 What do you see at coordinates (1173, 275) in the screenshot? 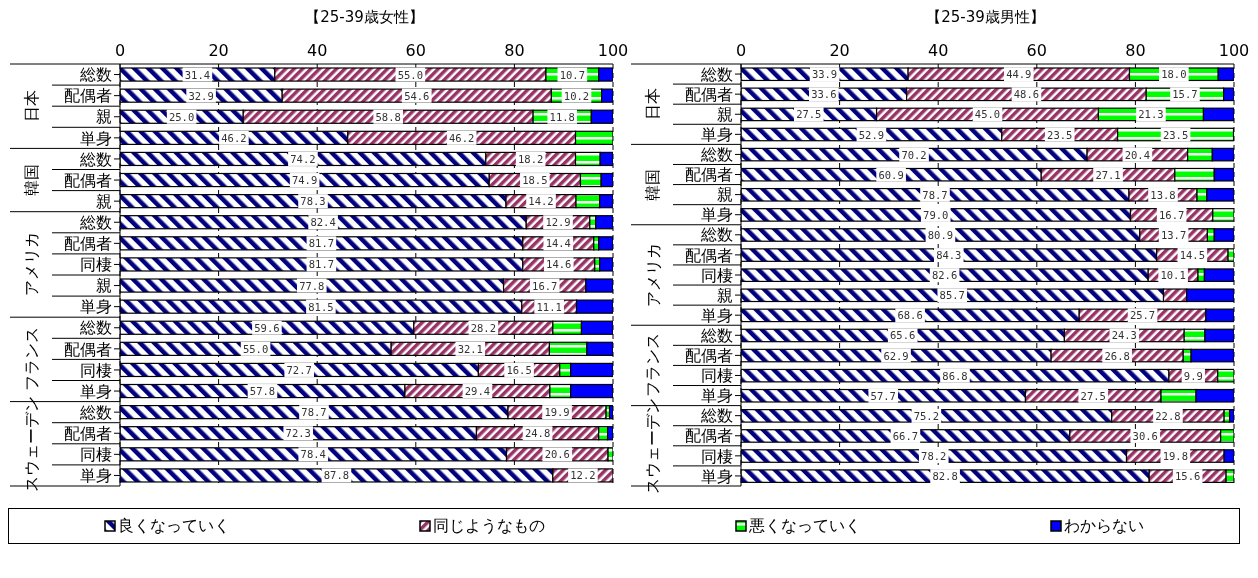
I see `data-label: 10.1` at bounding box center [1173, 275].